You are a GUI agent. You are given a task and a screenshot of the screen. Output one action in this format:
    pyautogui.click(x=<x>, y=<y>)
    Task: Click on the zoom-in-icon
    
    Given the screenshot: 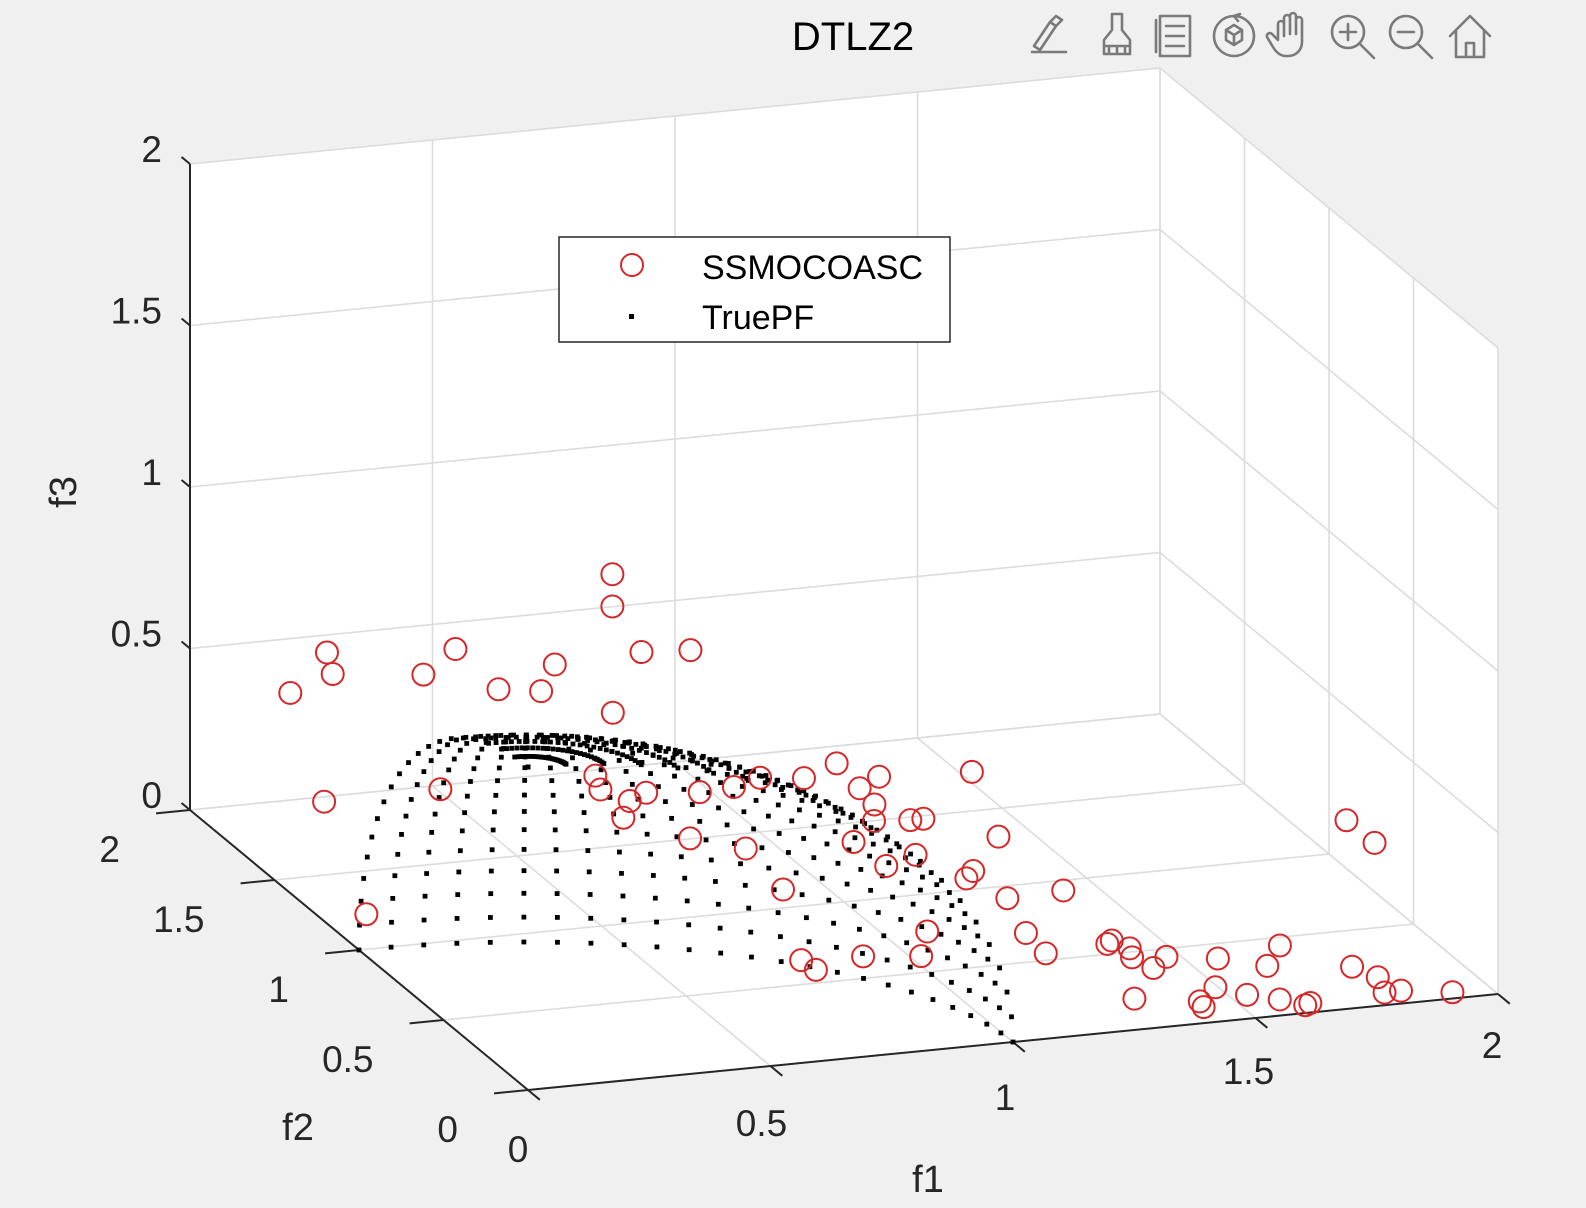 What is the action you would take?
    pyautogui.click(x=1352, y=36)
    